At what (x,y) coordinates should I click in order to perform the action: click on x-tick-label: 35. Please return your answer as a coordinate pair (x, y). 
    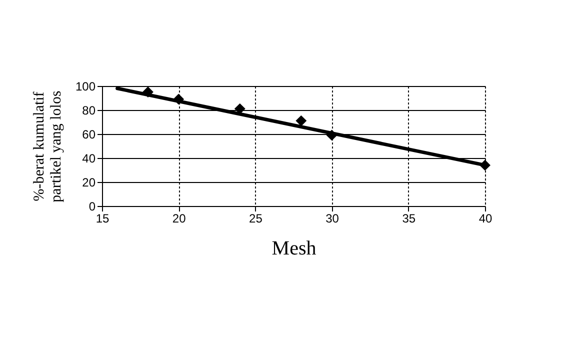
    Looking at the image, I should click on (409, 219).